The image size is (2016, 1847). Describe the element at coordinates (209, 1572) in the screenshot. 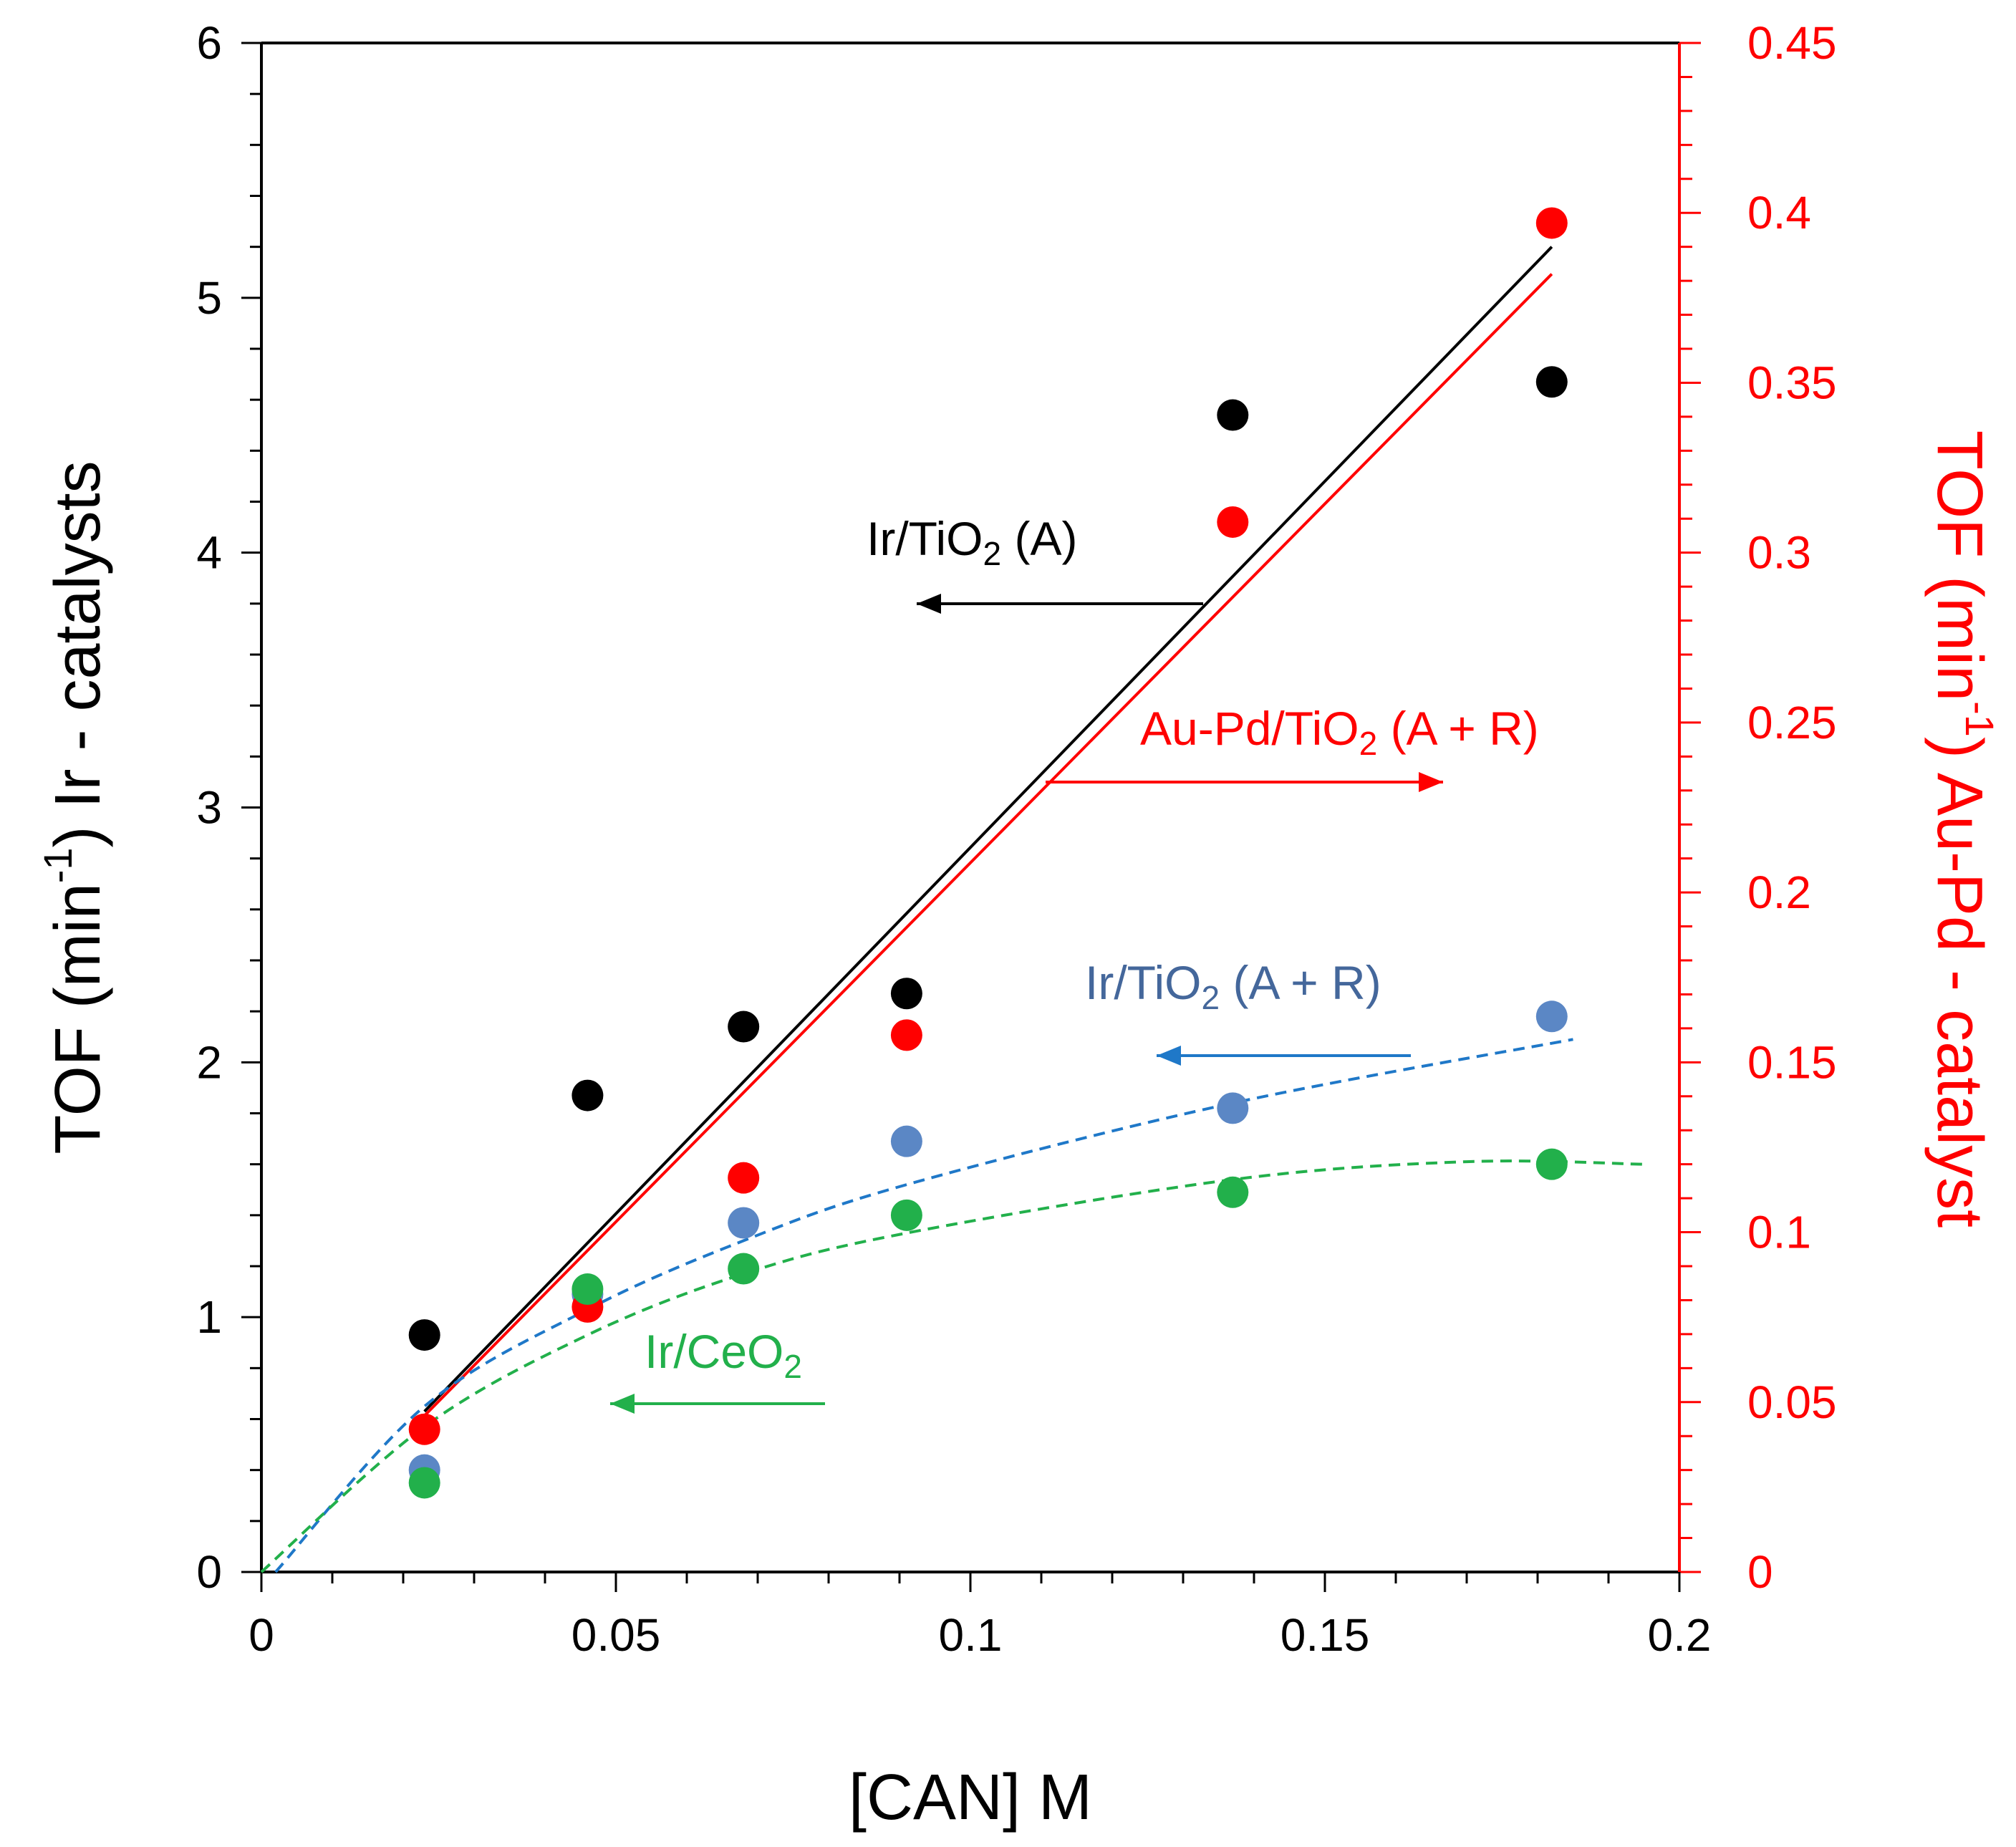

I see `y-left-tick-label: 0` at that location.